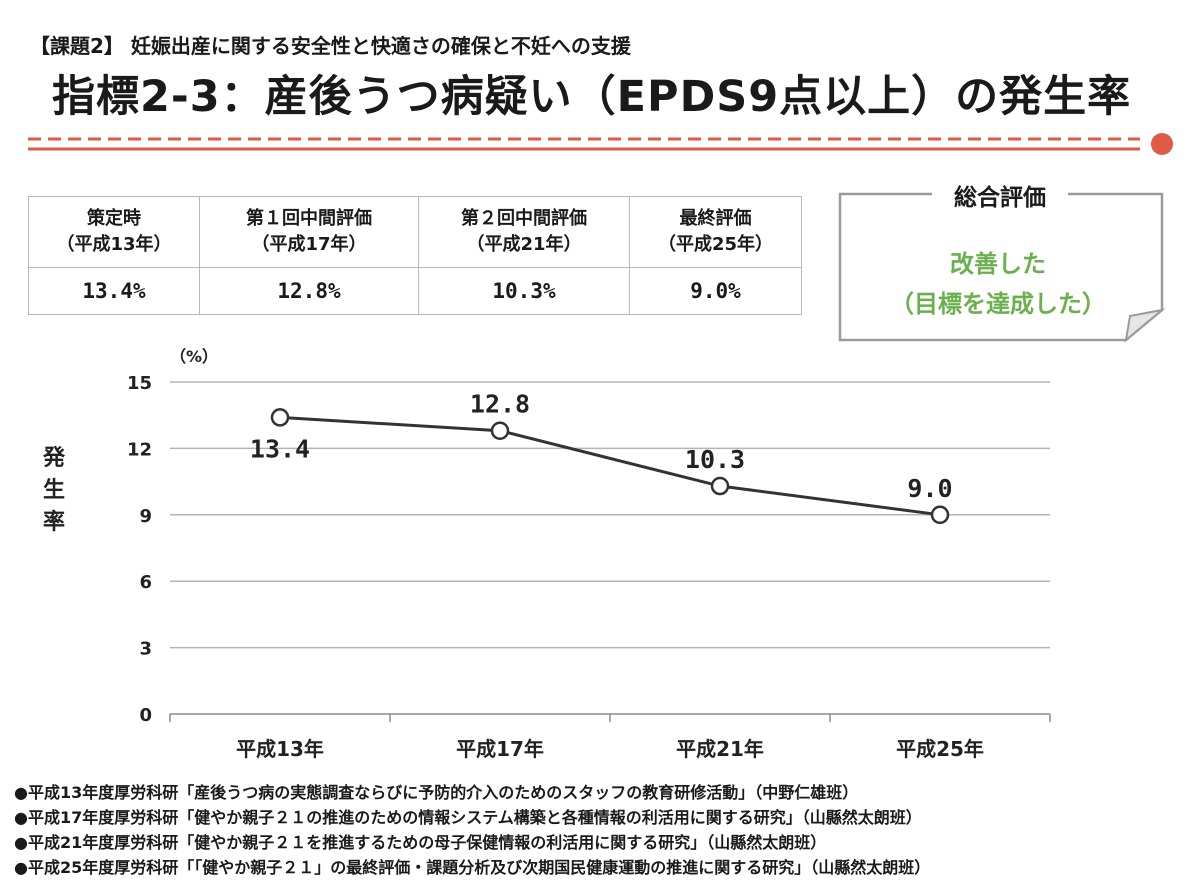 The width and height of the screenshot is (1190, 896). I want to click on x-tick-label: 平成25年, so click(940, 749).